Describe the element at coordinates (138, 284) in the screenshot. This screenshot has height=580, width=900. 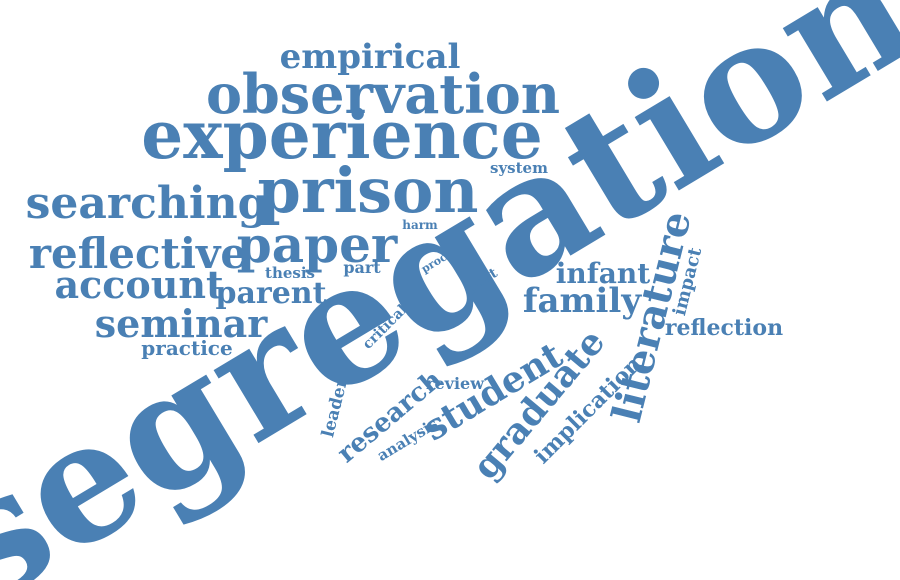
I see `word-account: account` at that location.